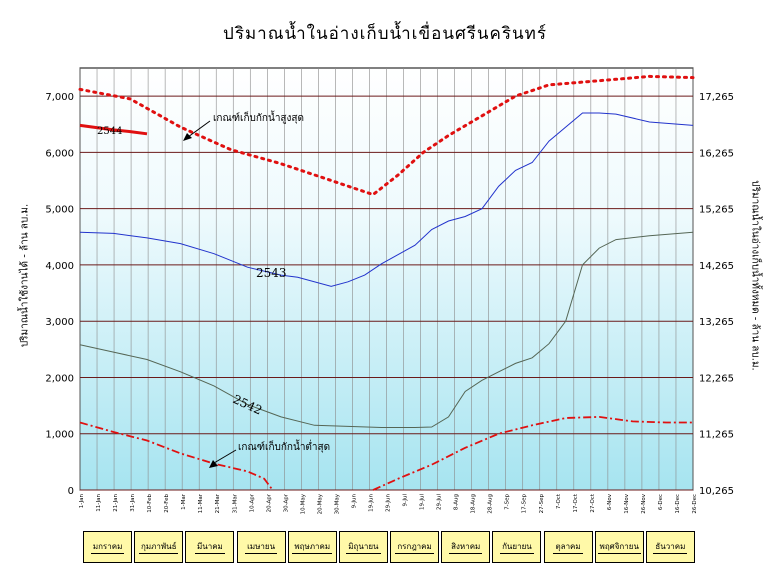 The width and height of the screenshot is (770, 577). What do you see at coordinates (389, 502) in the screenshot?
I see `x-tick-label: 29-Jun` at bounding box center [389, 502].